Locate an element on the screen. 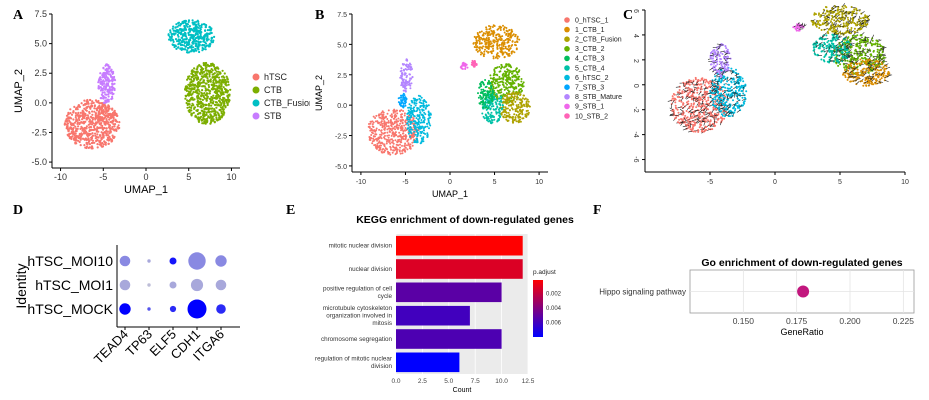 The image size is (929, 400). y-tick-label: -5.0 is located at coordinates (39, 162).